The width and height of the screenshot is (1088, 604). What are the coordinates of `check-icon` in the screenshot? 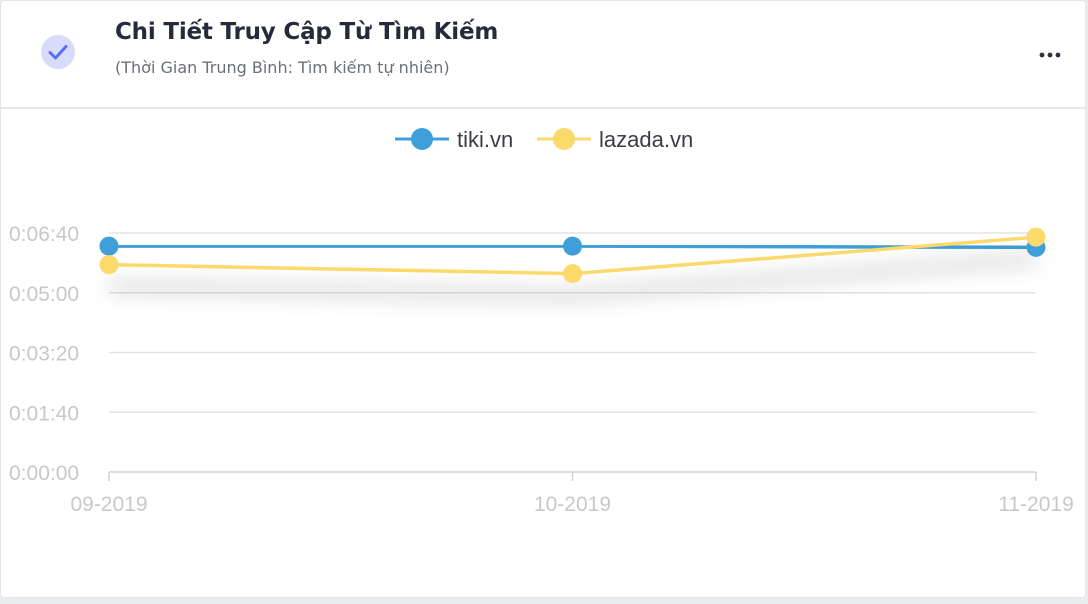 It's located at (58, 52).